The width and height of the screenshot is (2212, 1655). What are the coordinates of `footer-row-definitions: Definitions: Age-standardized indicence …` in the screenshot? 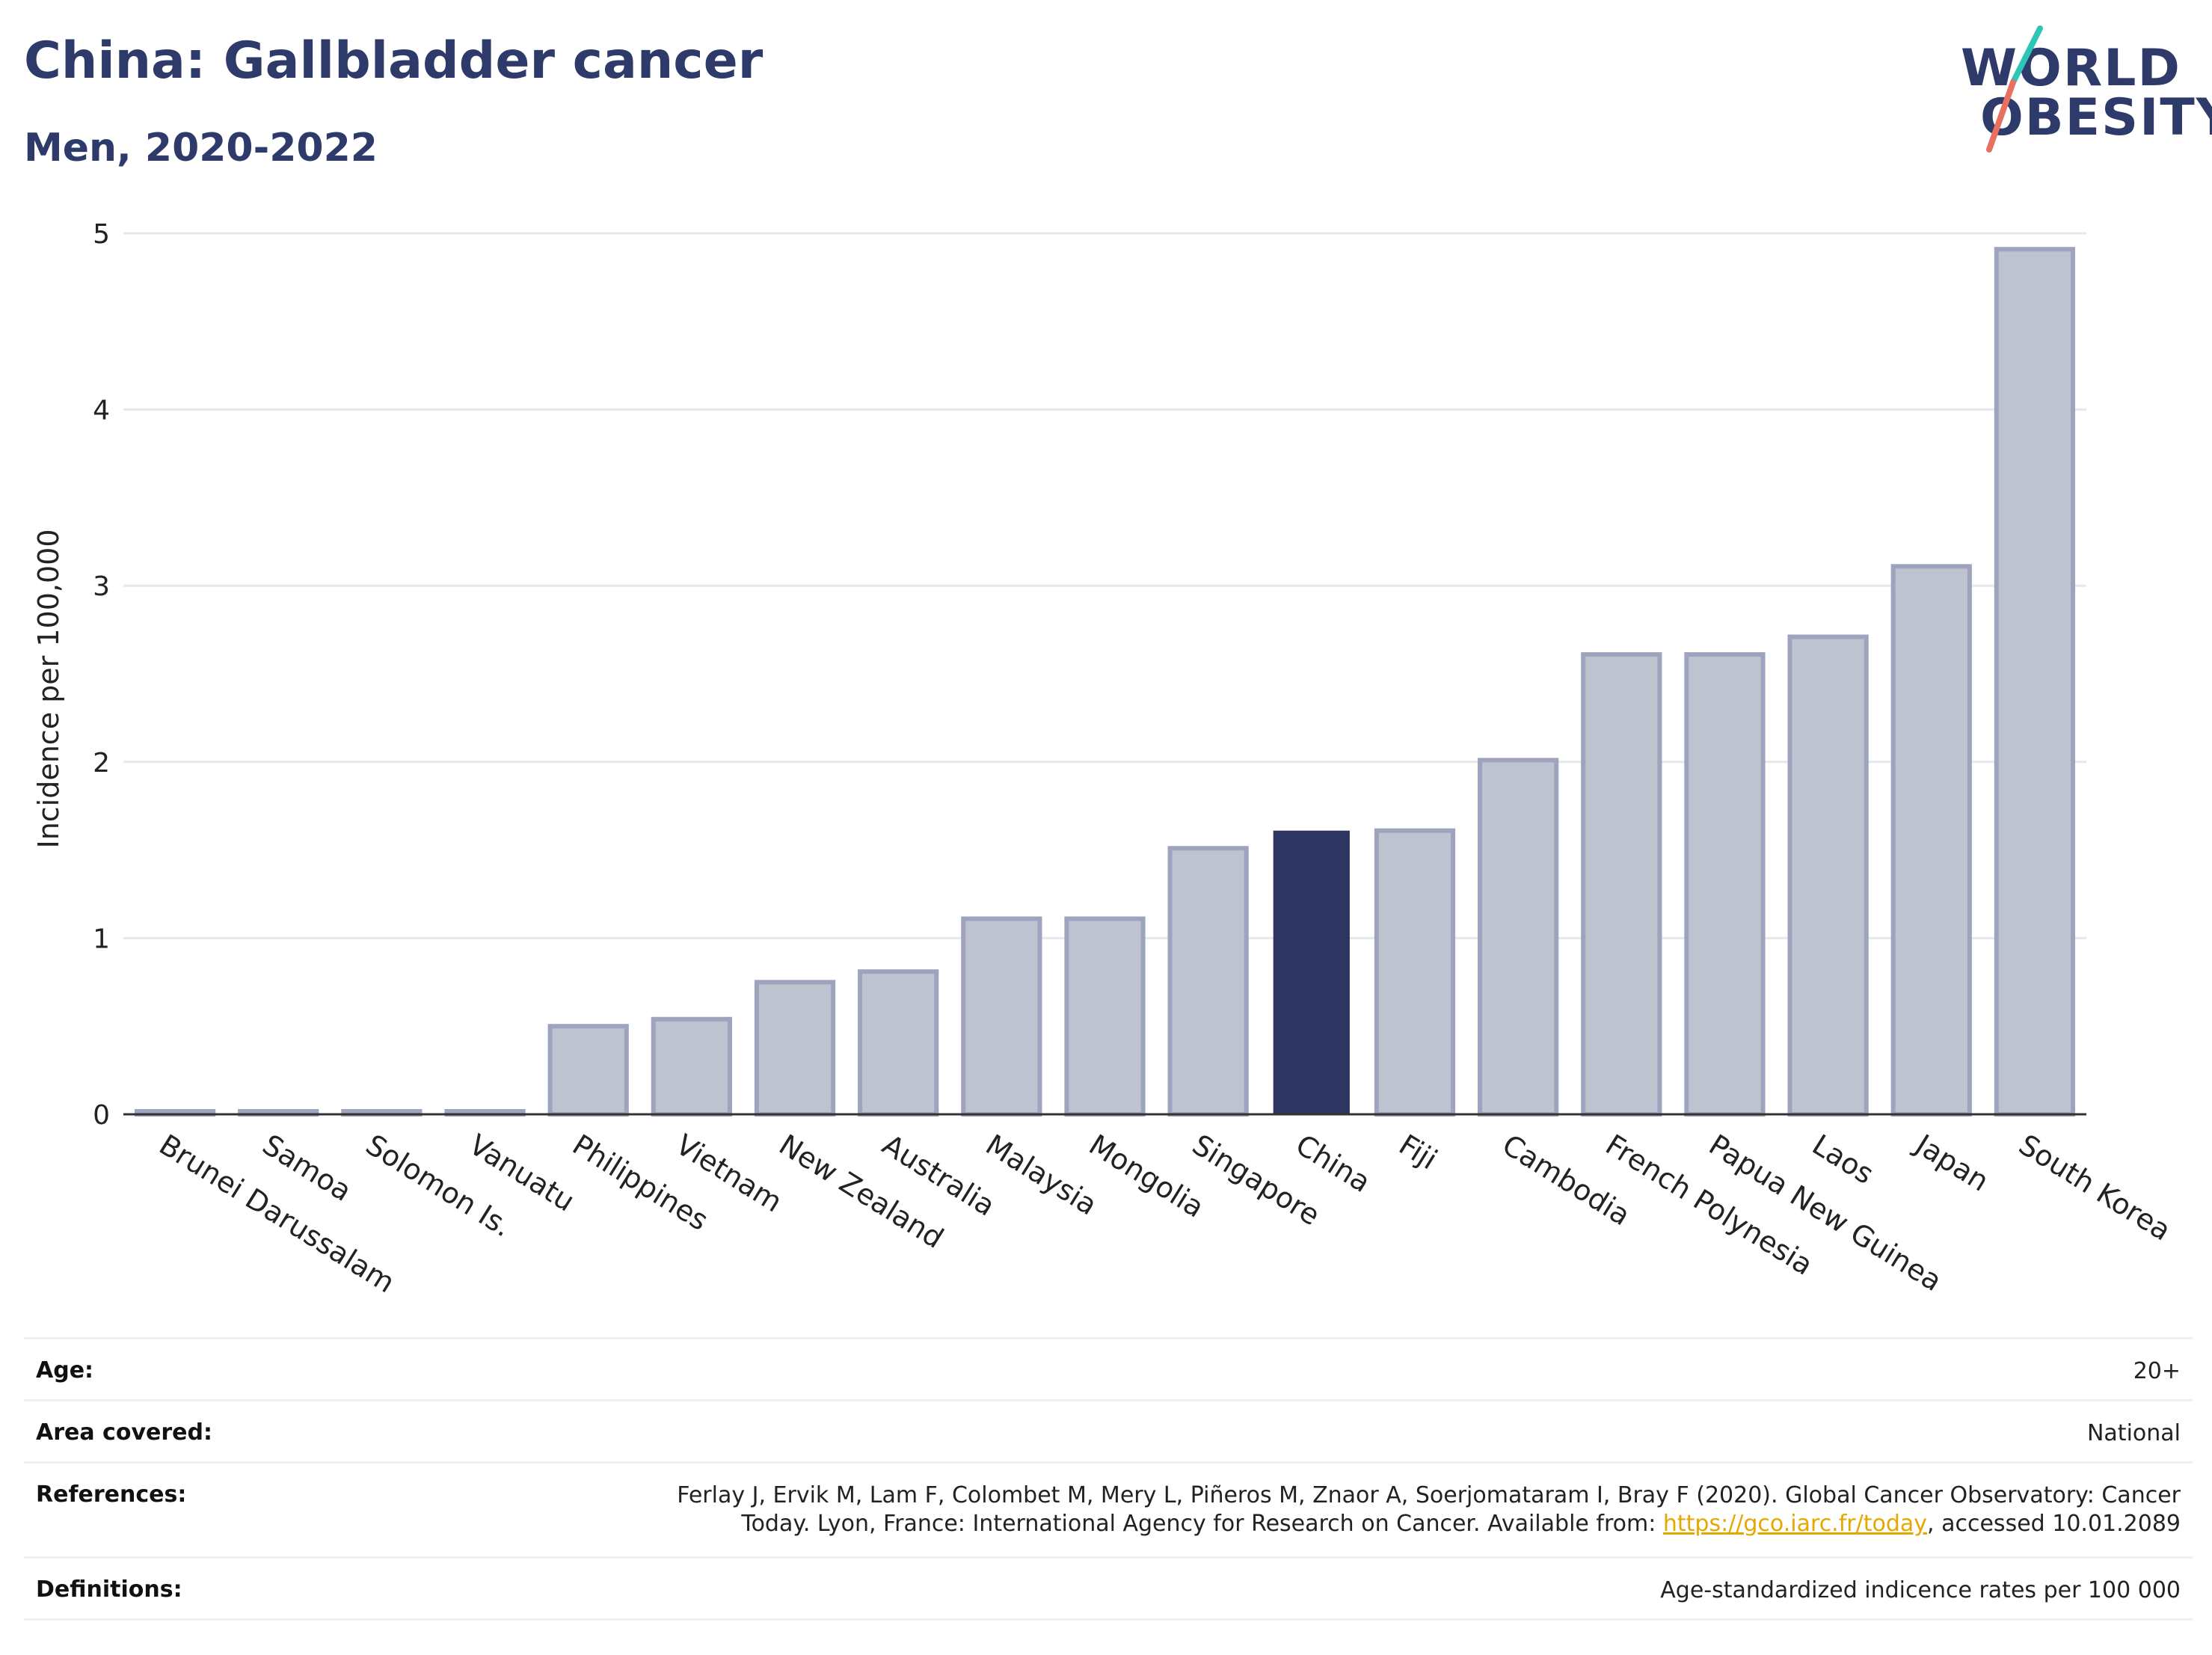 It's located at (1108, 1588).